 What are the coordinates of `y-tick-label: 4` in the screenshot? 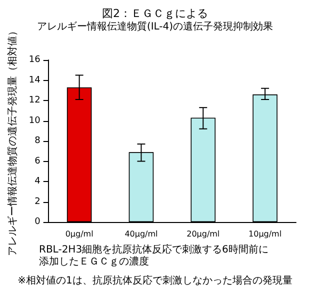 It's located at (37, 181).